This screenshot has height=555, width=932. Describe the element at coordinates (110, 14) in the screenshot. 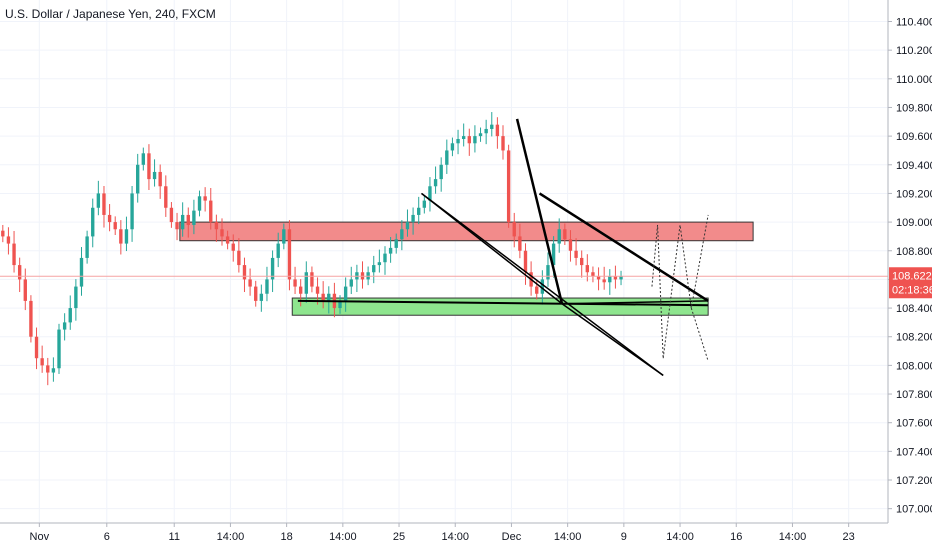

I see `chart-title: U.S. Dollar / Japanese Yen, 240, FXCM` at that location.